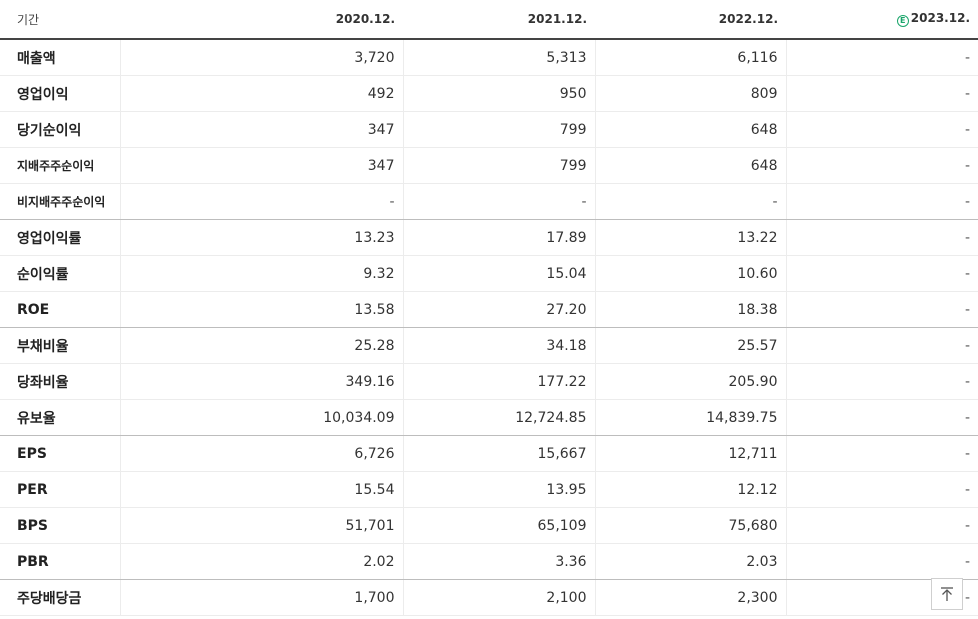  Describe the element at coordinates (261, 237) in the screenshot. I see `row-value: 13.23` at that location.